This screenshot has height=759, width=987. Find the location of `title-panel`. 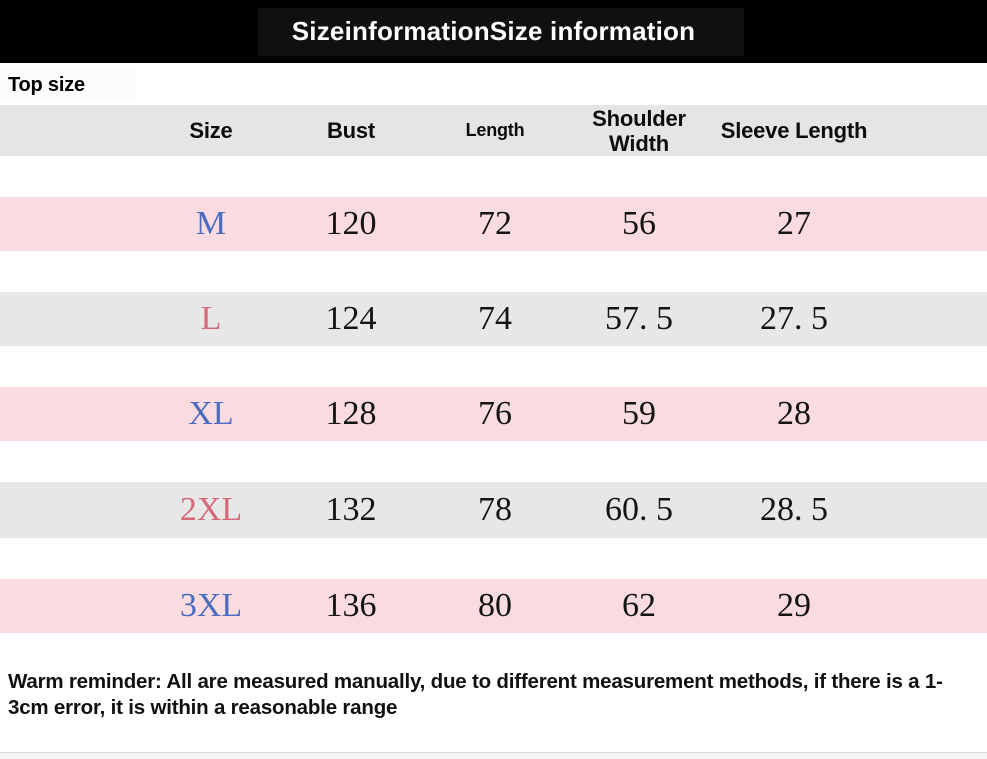

title-panel is located at coordinates (501, 32).